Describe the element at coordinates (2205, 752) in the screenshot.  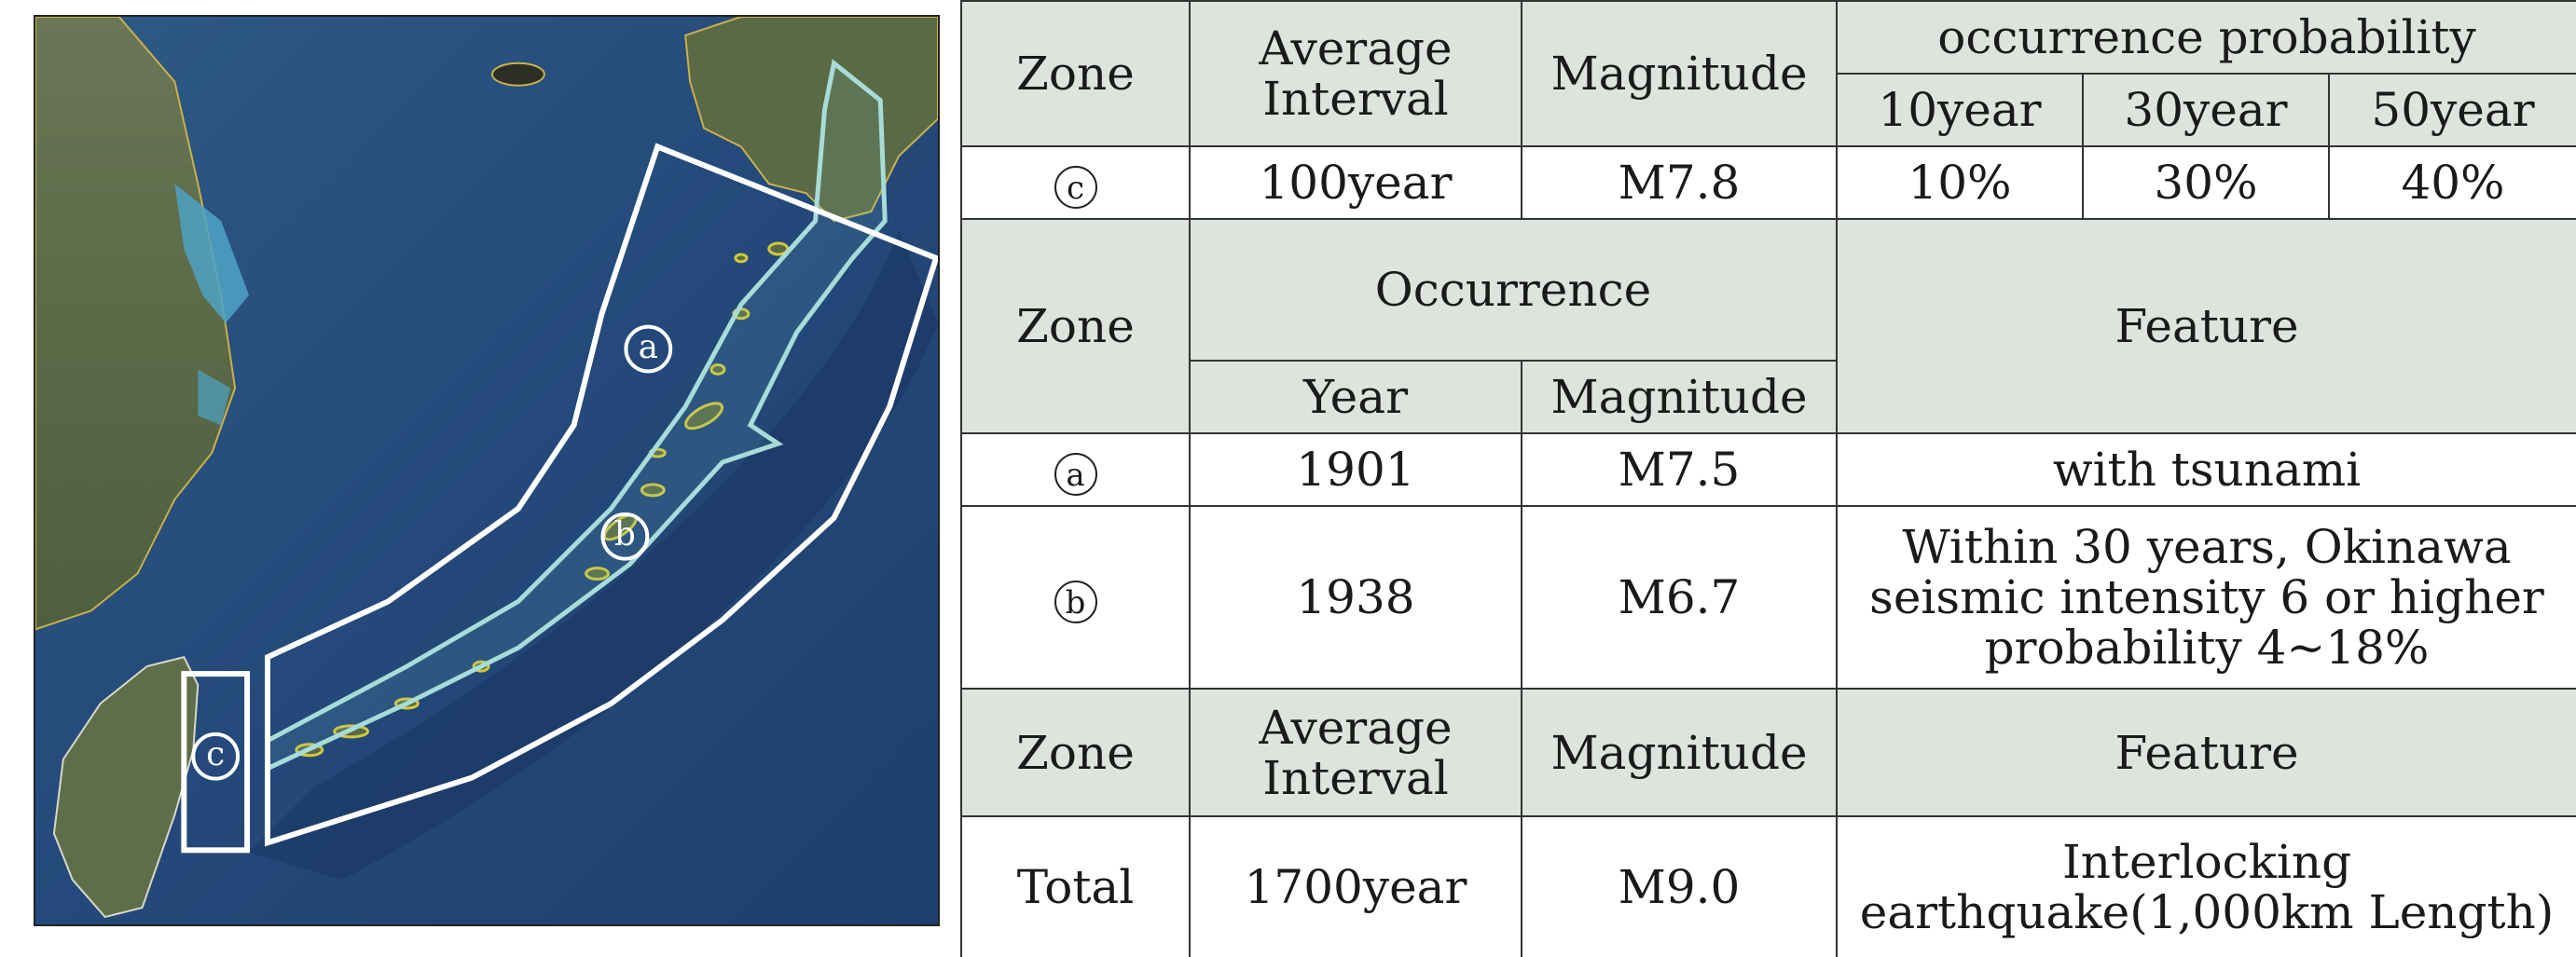
I see `s3-feature-header: Feature` at that location.